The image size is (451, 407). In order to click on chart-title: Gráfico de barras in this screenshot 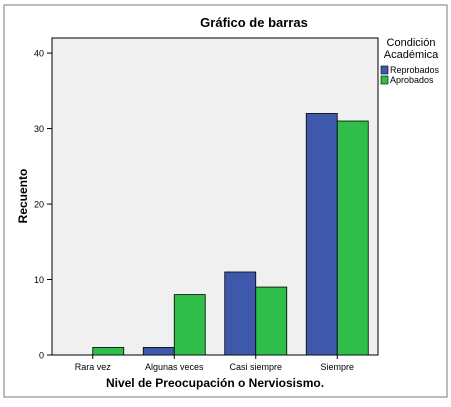, I will do `click(254, 22)`.